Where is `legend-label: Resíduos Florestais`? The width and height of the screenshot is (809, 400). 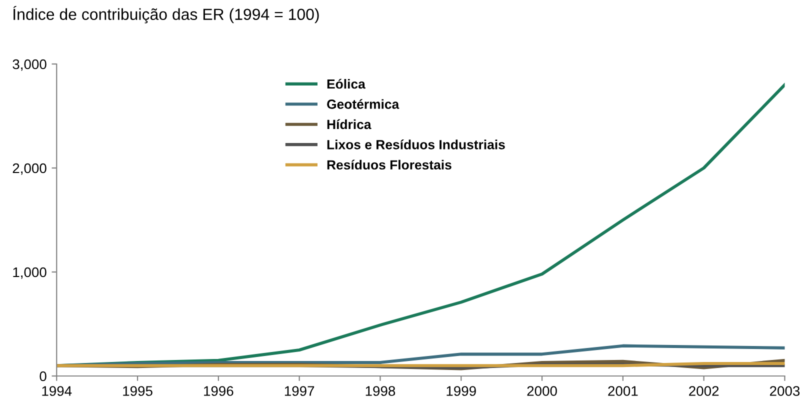
legend-label: Resíduos Florestais is located at coordinates (389, 165).